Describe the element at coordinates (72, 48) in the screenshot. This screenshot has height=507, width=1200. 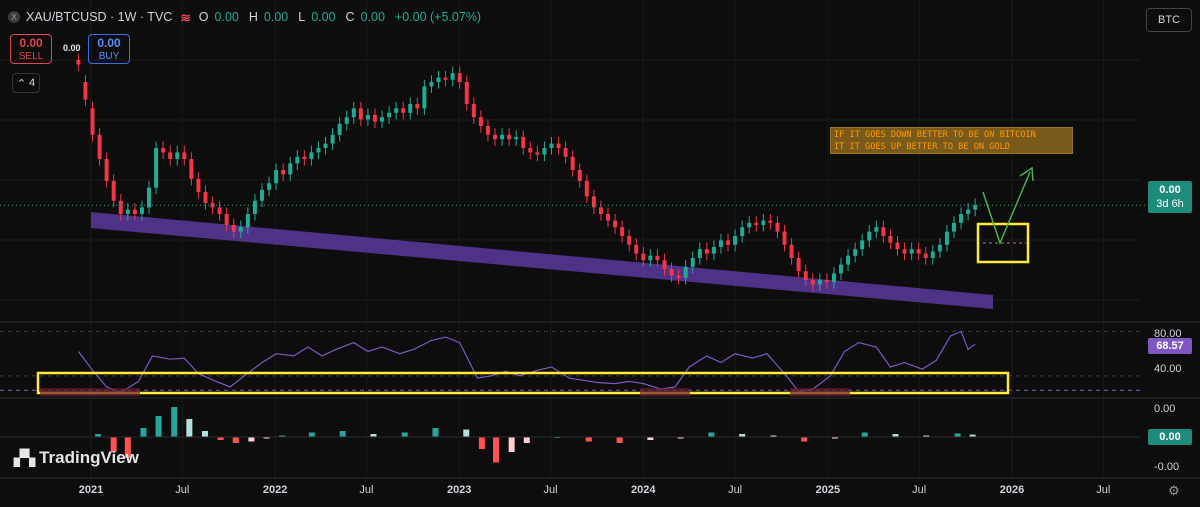
I see `spread-value: 0.00` at that location.